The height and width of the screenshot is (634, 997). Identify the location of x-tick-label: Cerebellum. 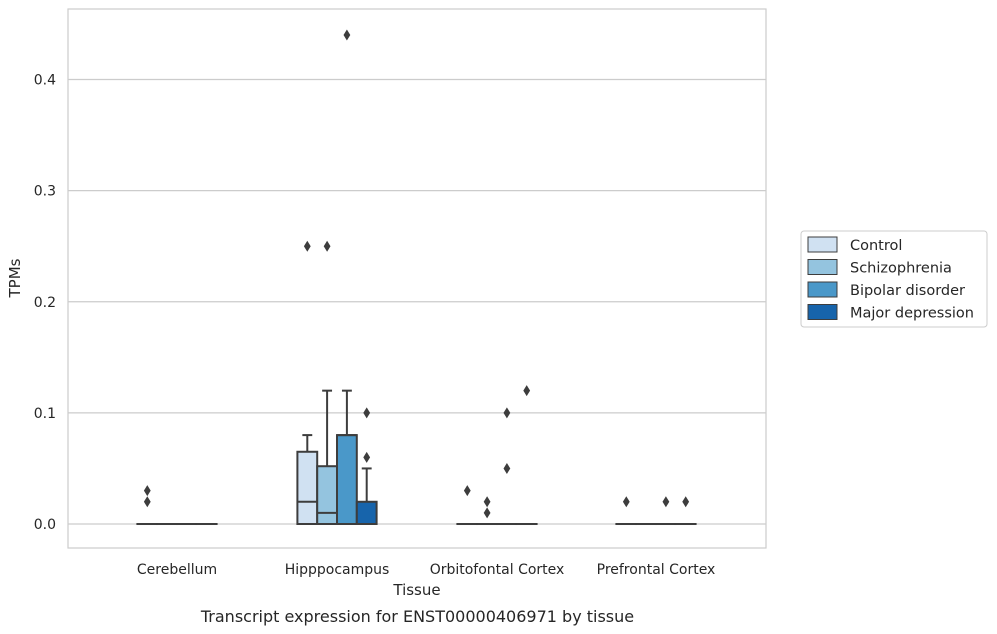
(177, 570).